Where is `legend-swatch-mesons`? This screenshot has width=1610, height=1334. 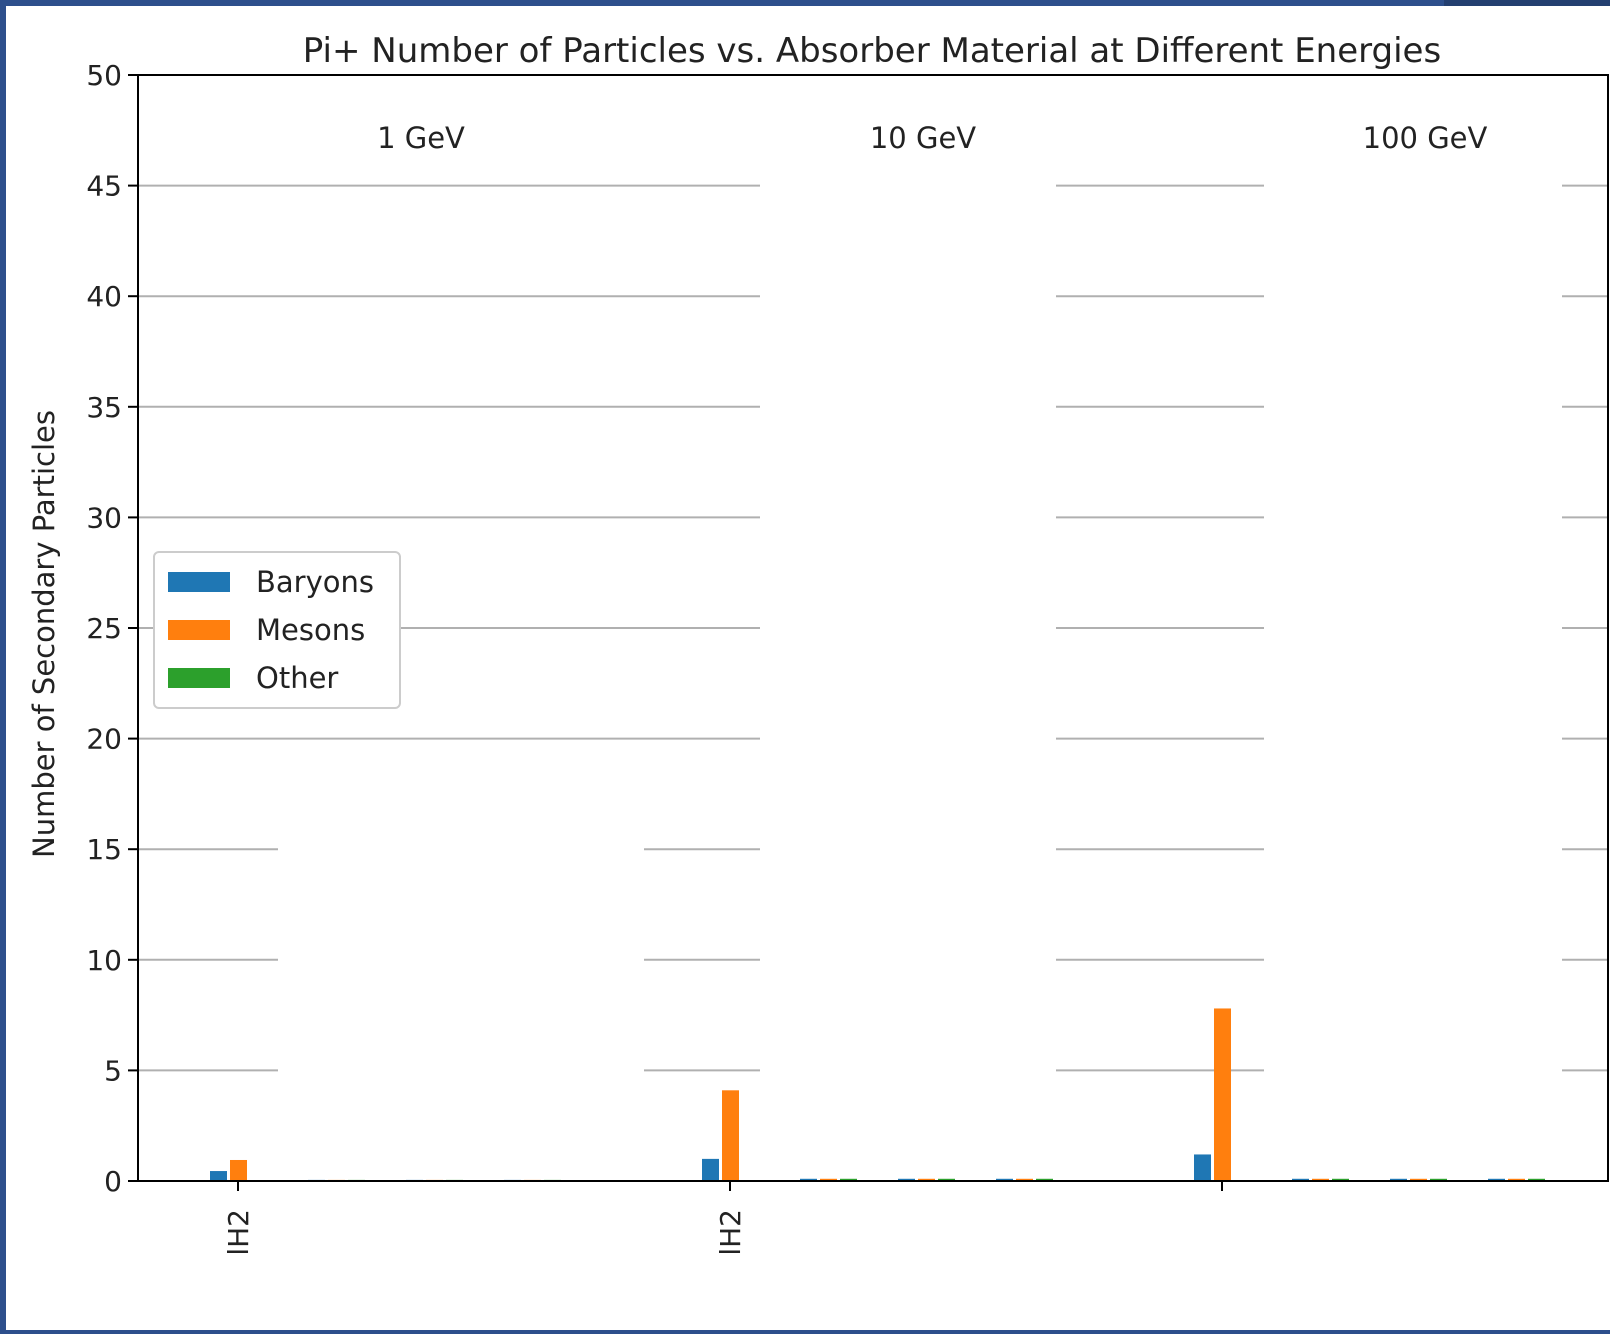 legend-swatch-mesons is located at coordinates (199, 630).